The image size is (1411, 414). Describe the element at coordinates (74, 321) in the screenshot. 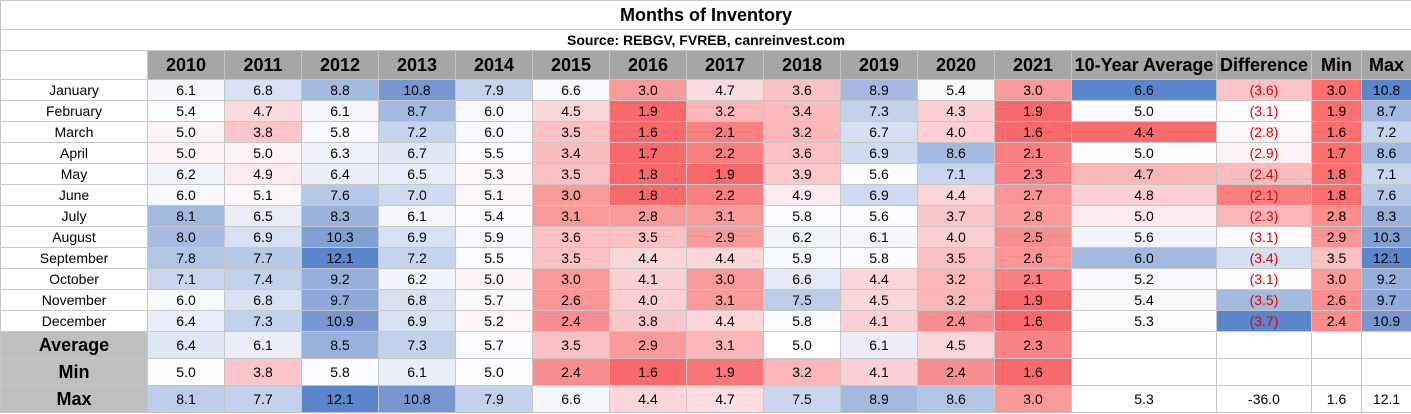

I see `month-label: December` at that location.